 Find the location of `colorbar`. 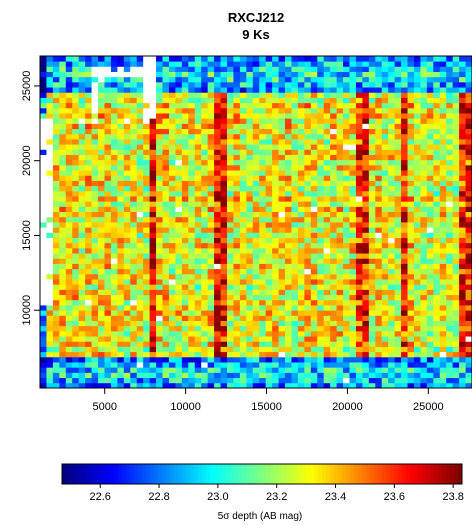

colorbar is located at coordinates (262, 474).